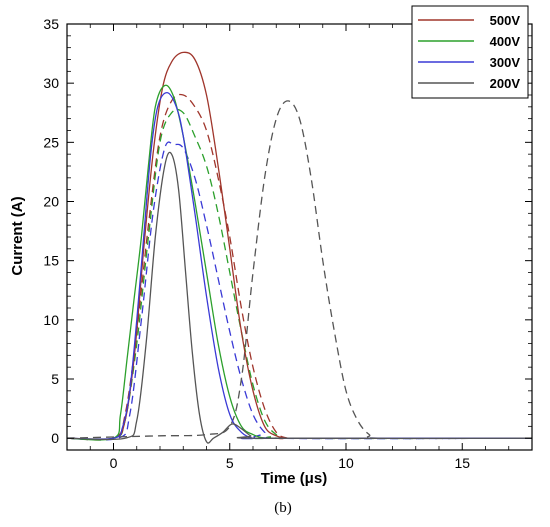 The width and height of the screenshot is (550, 527). I want to click on legend: 500V 400V 300V 200V, so click(470, 52).